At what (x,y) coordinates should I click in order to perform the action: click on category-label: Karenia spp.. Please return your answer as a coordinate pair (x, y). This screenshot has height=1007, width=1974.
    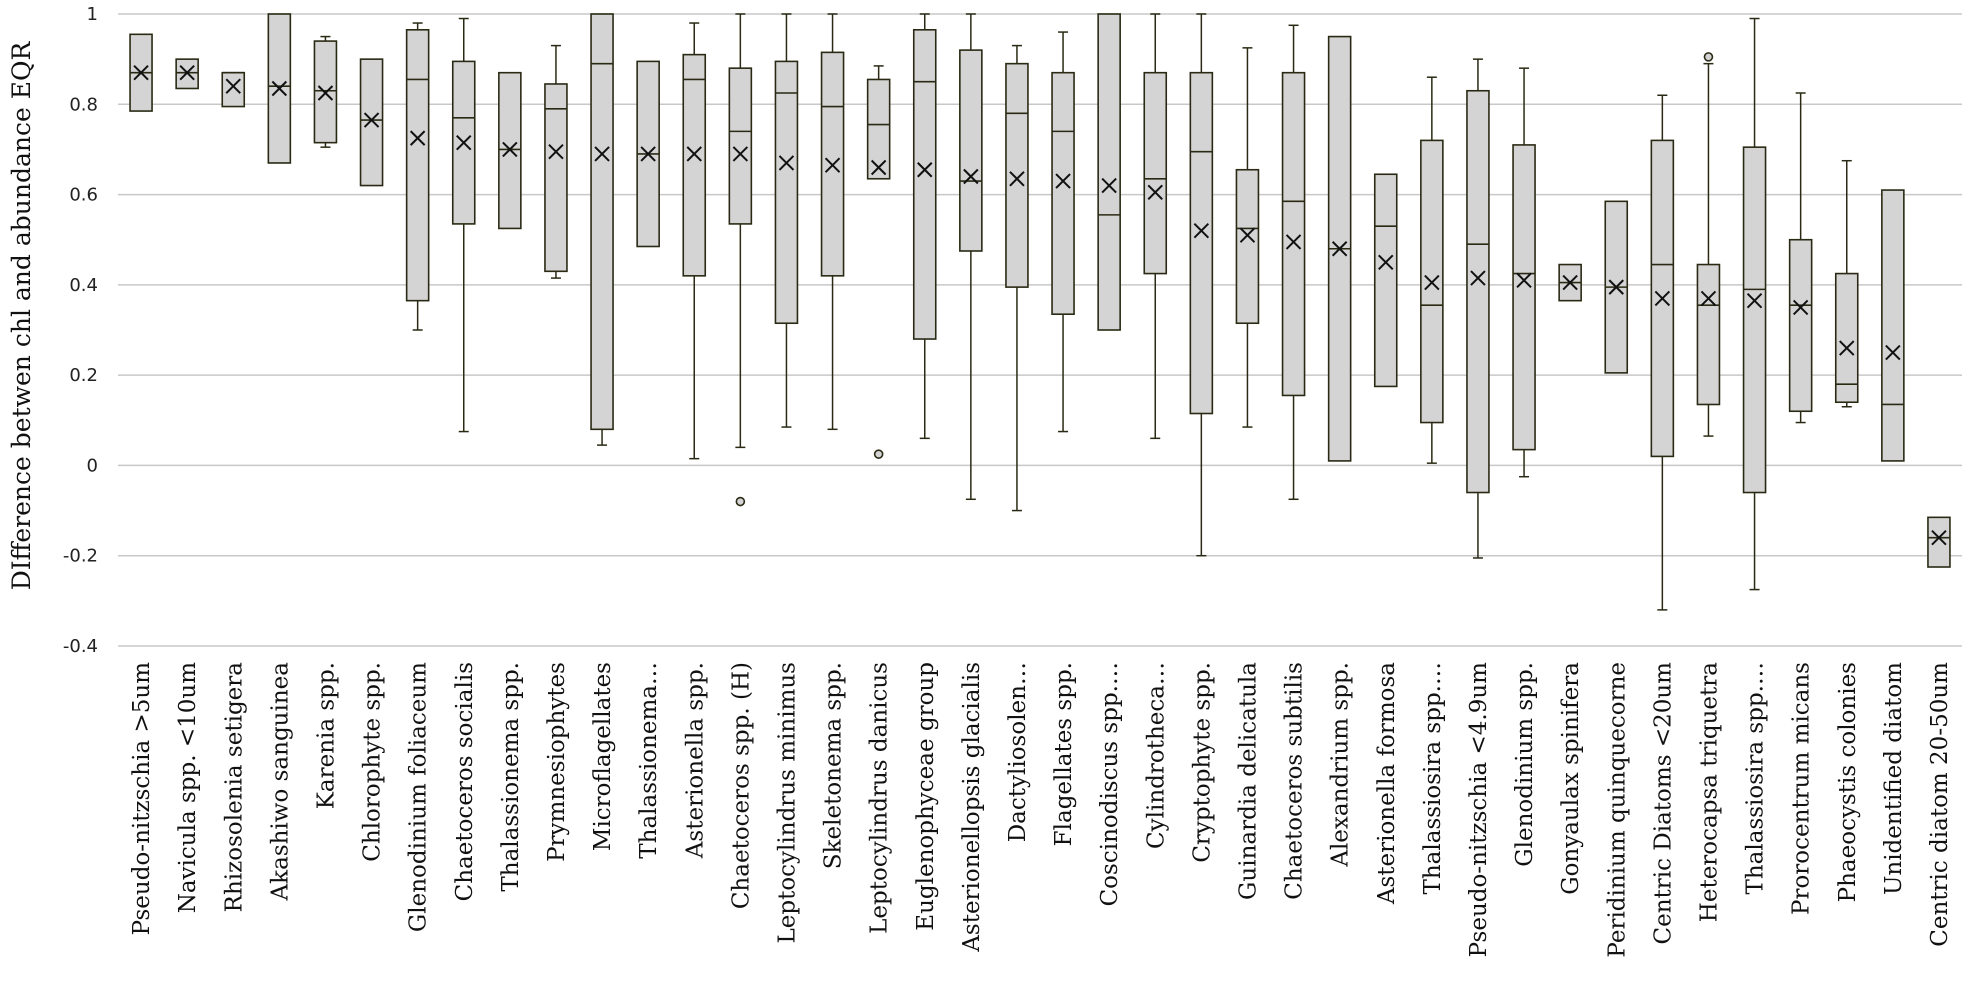
    Looking at the image, I should click on (326, 735).